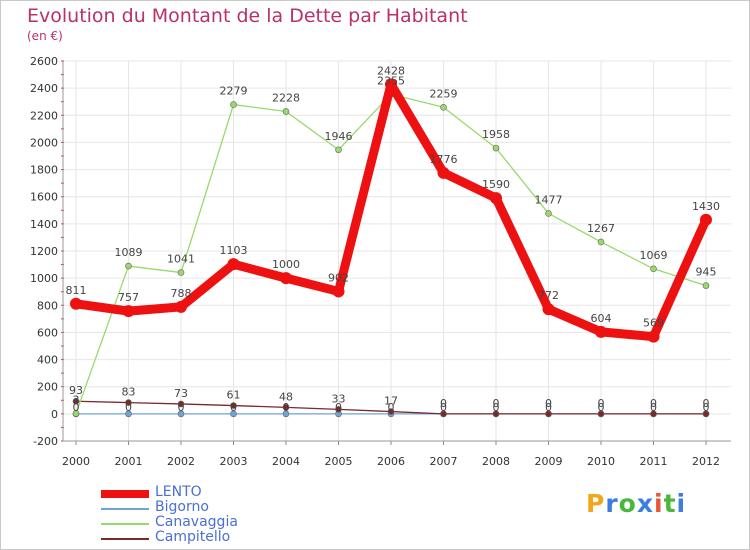 The height and width of the screenshot is (550, 750). I want to click on proxiti-logo: Proxiti, so click(636, 503).